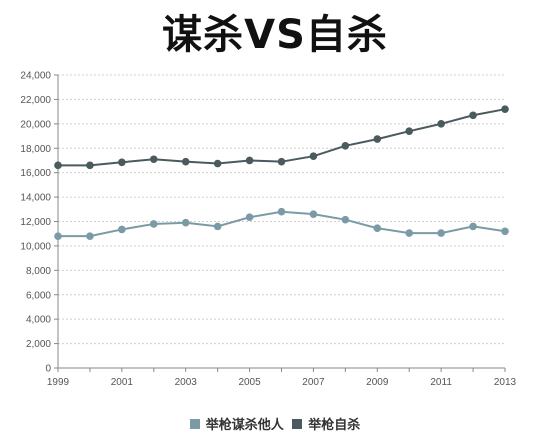 This screenshot has height=444, width=550. What do you see at coordinates (38, 320) in the screenshot?
I see `y-tick-label: 4,000` at bounding box center [38, 320].